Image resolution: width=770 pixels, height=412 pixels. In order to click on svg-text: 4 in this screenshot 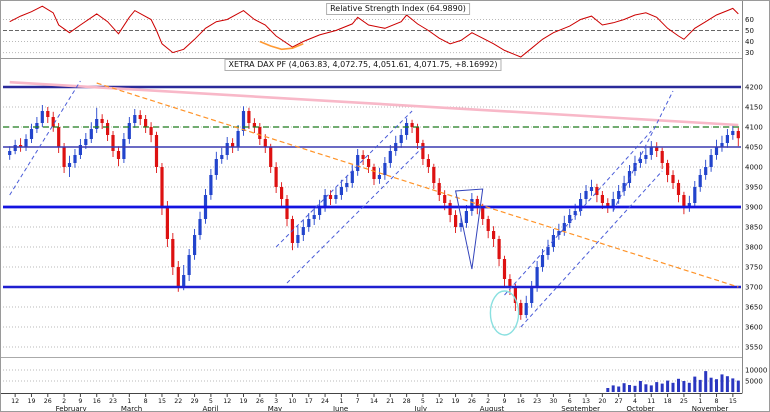, I will do `click(635, 401)`.